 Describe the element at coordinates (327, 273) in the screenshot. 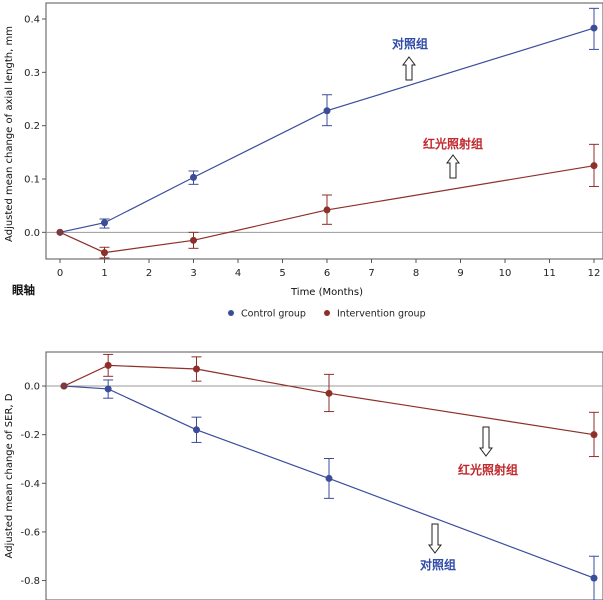

I see `x-tick-label: 6` at that location.